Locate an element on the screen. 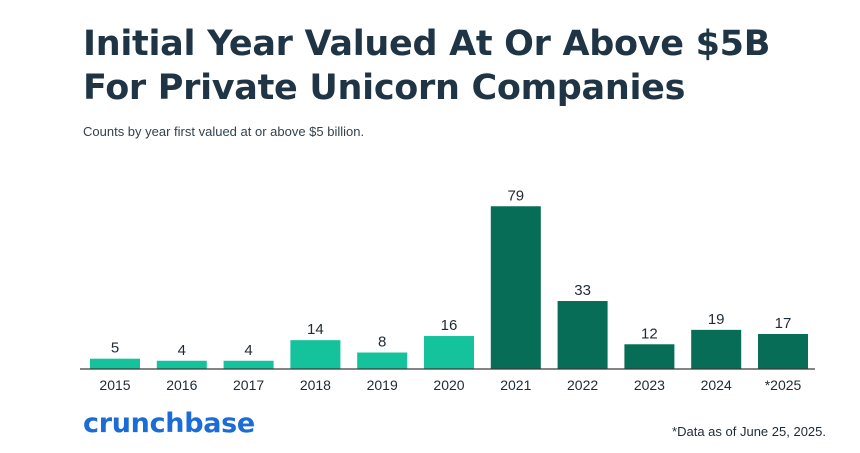  bar-2024 is located at coordinates (716, 349).